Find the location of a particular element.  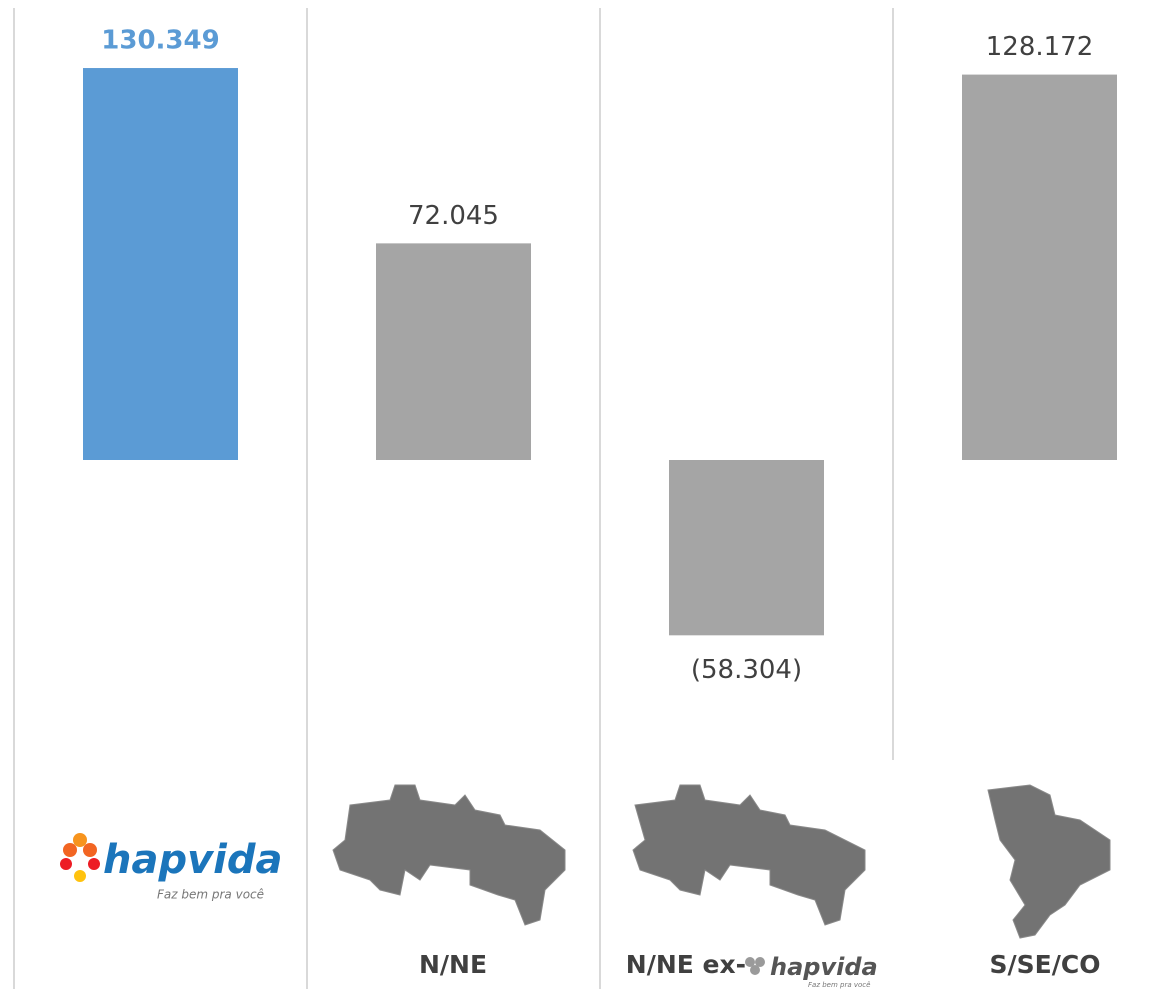

logo-main: hapvida Faz bem pra você is located at coordinates (171, 867).